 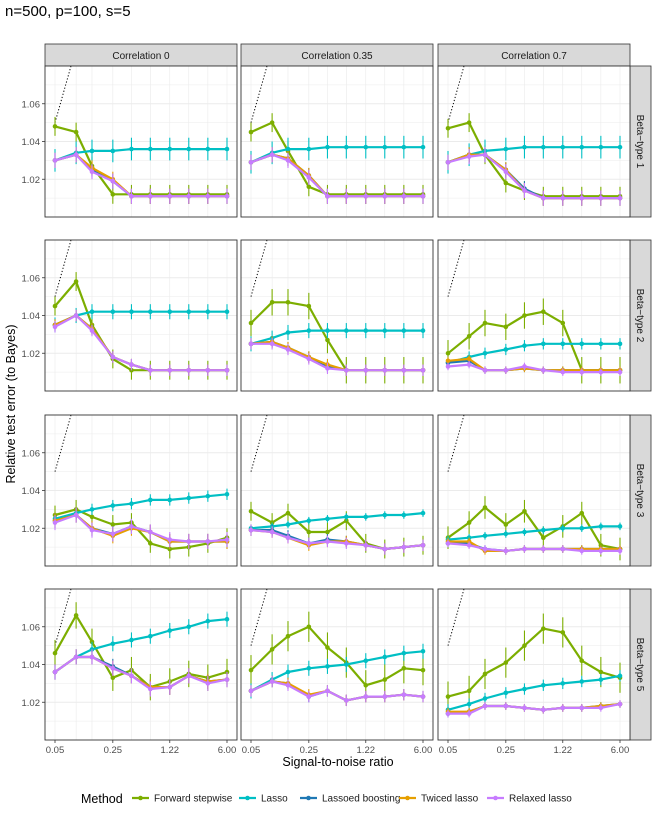 I want to click on legend-item: Forward stepwise, so click(x=182, y=799).